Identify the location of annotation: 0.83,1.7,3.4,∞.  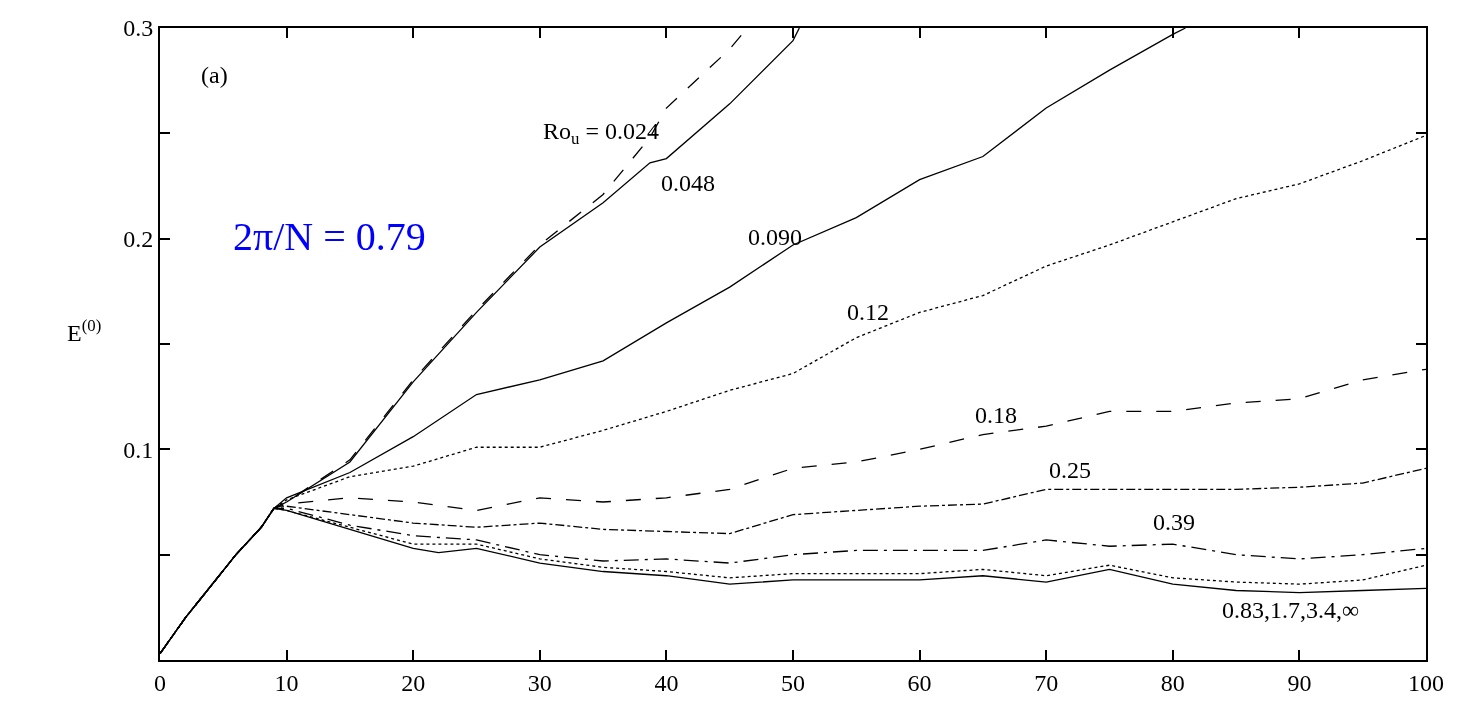
(1291, 610).